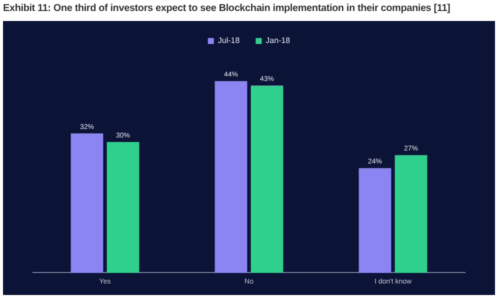  What do you see at coordinates (226, 8) in the screenshot?
I see `chart-title: Exhibit 11: One third of investors expect to see Blockchain implementation in their companies [11]` at bounding box center [226, 8].